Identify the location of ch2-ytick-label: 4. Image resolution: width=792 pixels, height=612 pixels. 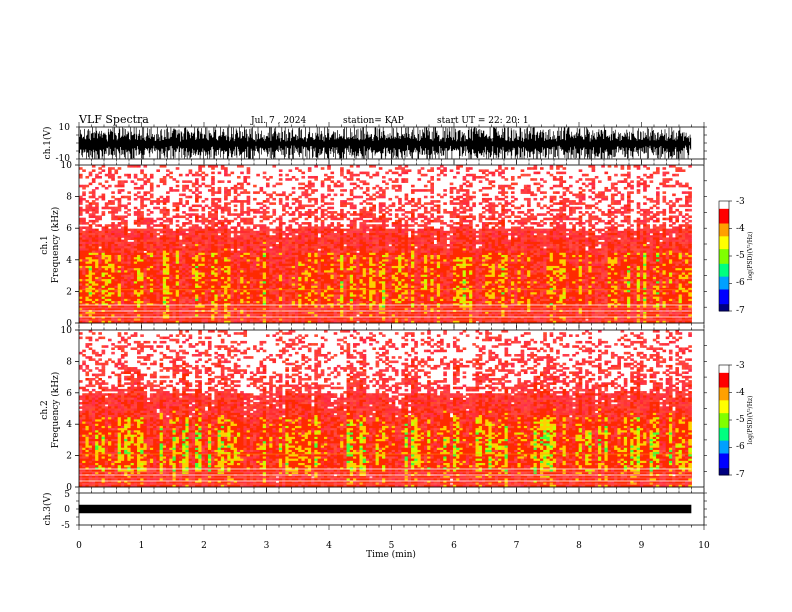
(69, 425).